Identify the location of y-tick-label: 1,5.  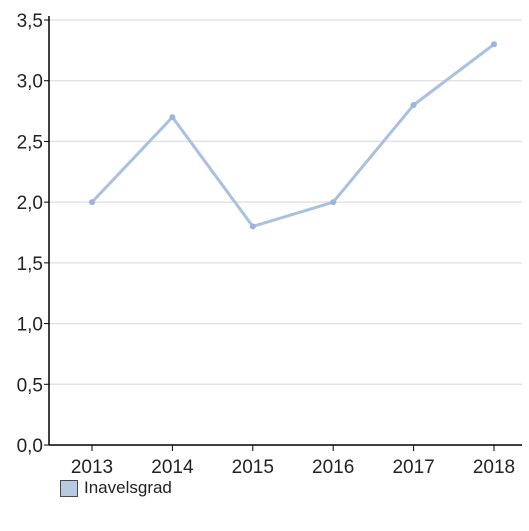
(30, 264).